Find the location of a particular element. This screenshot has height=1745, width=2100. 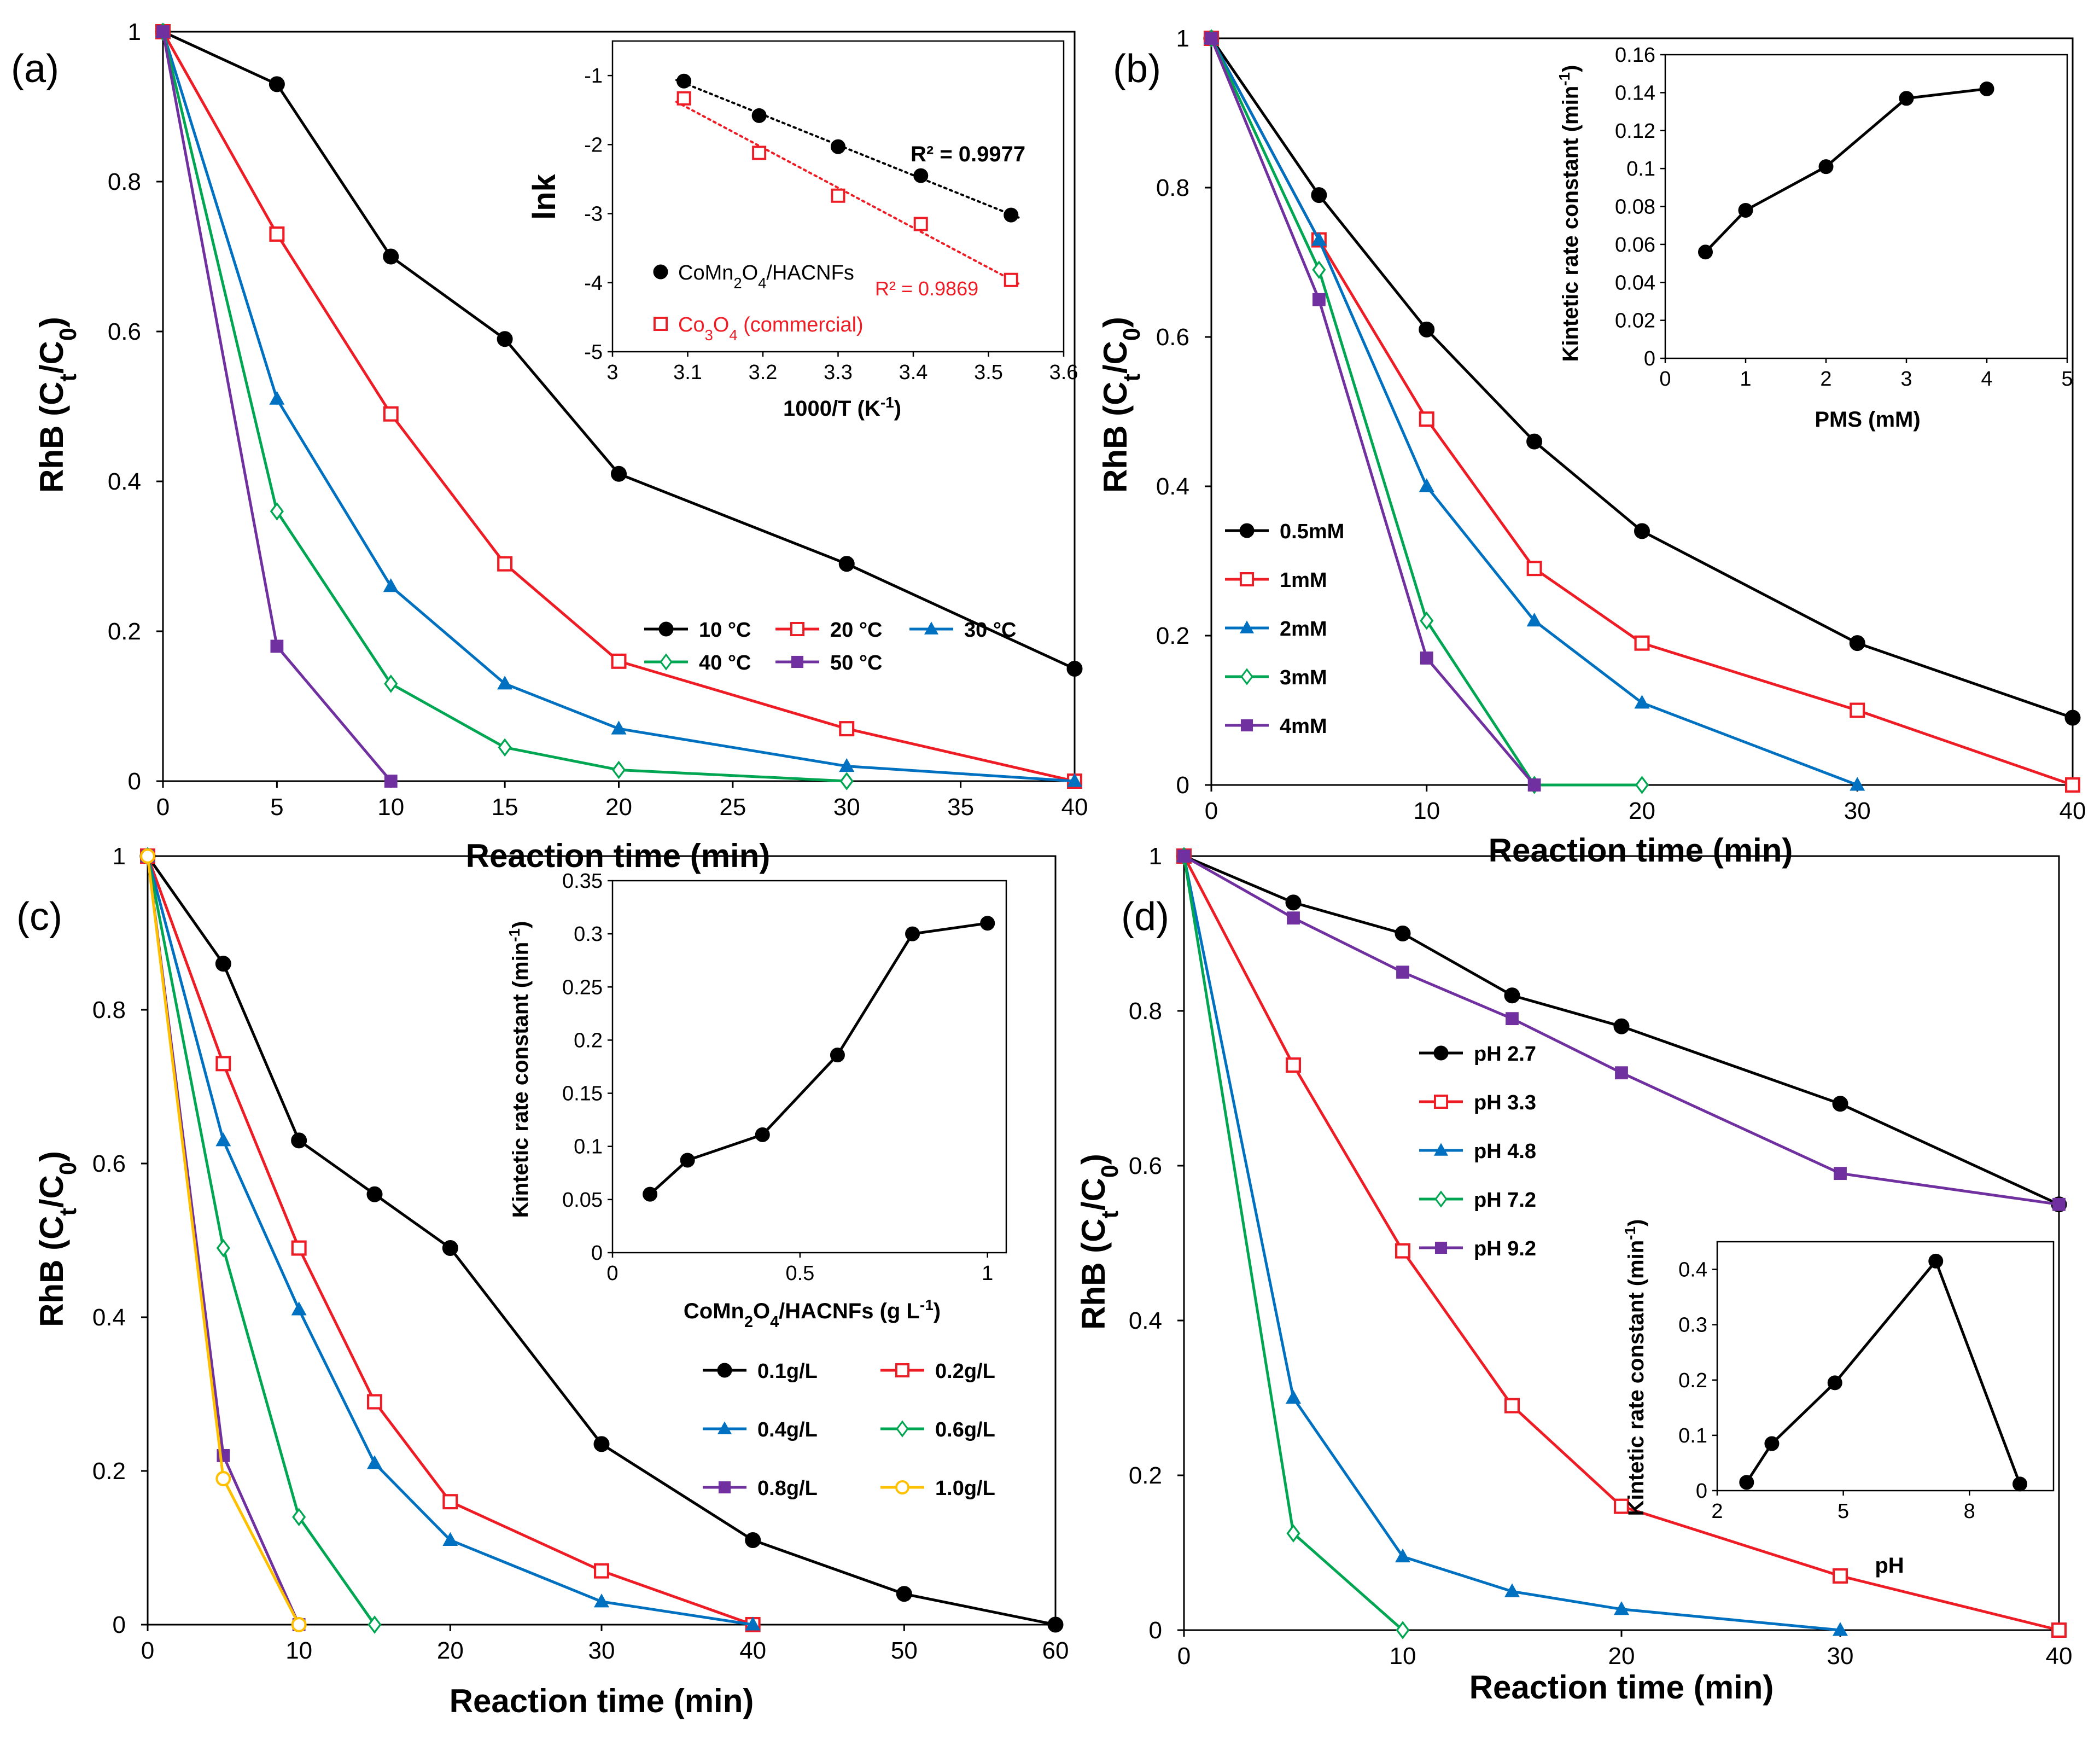

inset-y-tick-label: -1 is located at coordinates (593, 76).